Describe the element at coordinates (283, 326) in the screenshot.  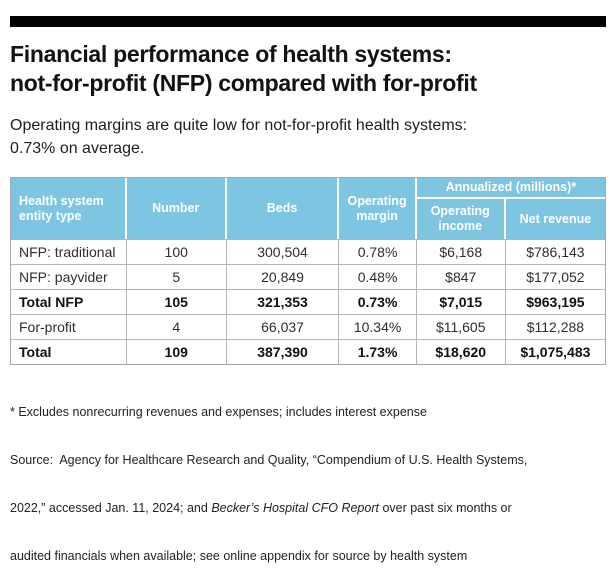
I see `table-cell: 66,037` at that location.